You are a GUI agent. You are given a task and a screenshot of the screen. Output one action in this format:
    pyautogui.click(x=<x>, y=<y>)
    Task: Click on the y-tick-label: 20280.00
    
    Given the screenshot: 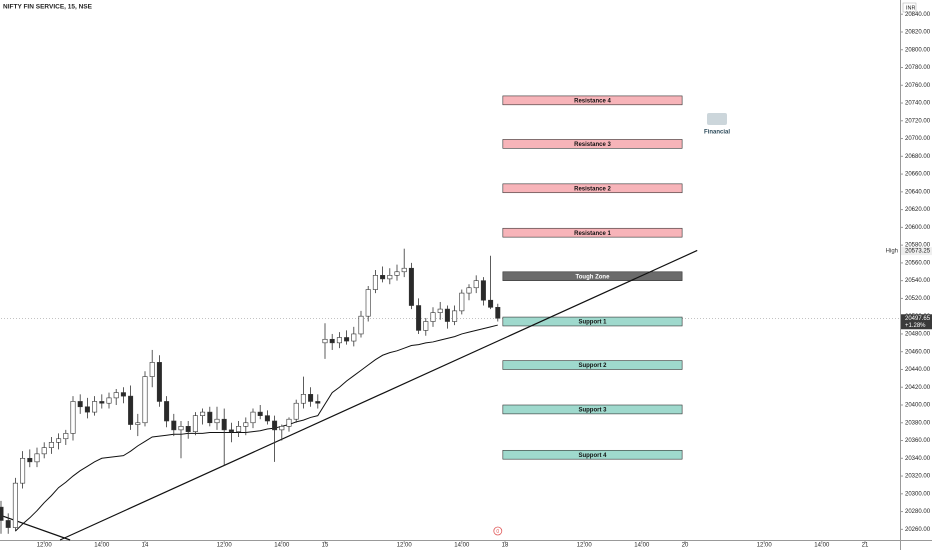 What is the action you would take?
    pyautogui.click(x=918, y=512)
    